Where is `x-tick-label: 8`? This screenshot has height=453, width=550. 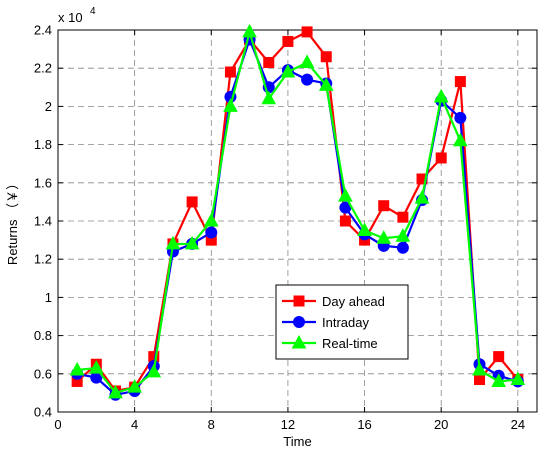 x-tick-label: 8 is located at coordinates (211, 424).